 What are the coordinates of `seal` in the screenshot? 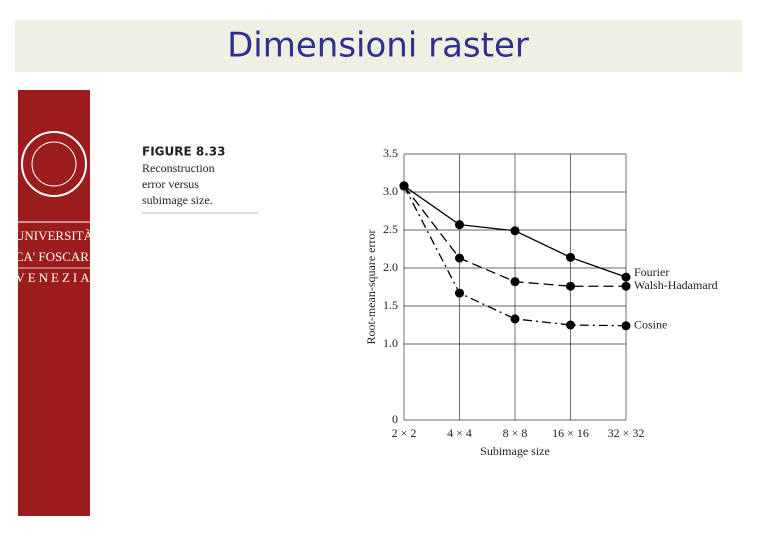 It's located at (54, 164).